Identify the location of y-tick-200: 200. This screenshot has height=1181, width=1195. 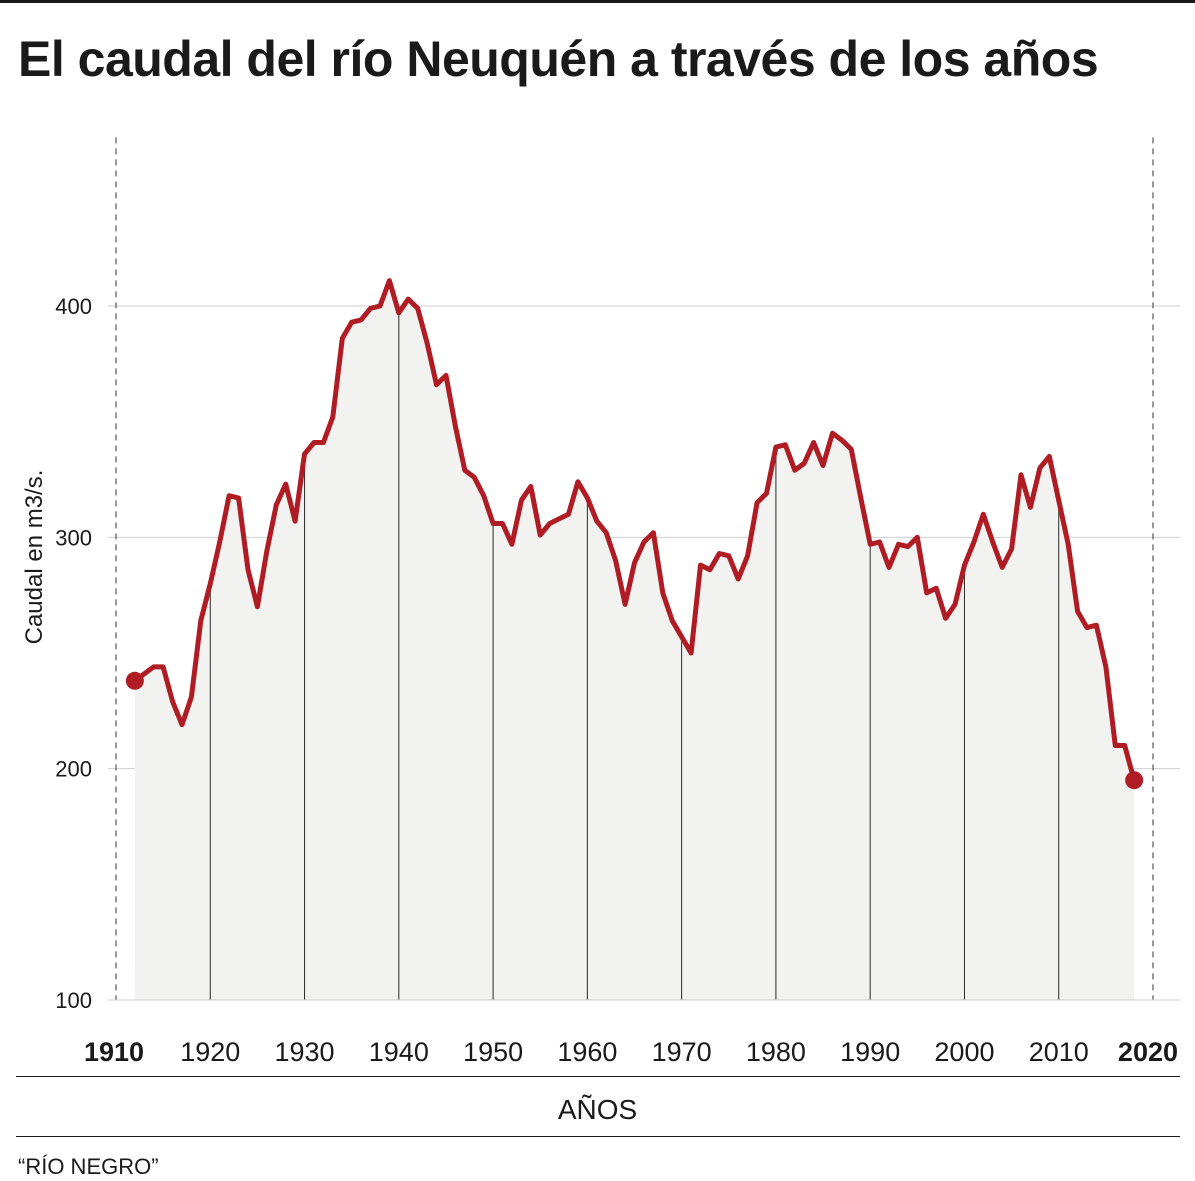
(73, 769).